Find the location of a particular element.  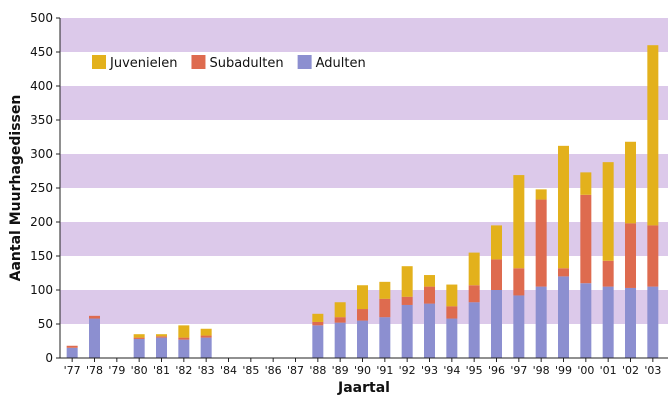

x-tick-label: '00 is located at coordinates (585, 370).